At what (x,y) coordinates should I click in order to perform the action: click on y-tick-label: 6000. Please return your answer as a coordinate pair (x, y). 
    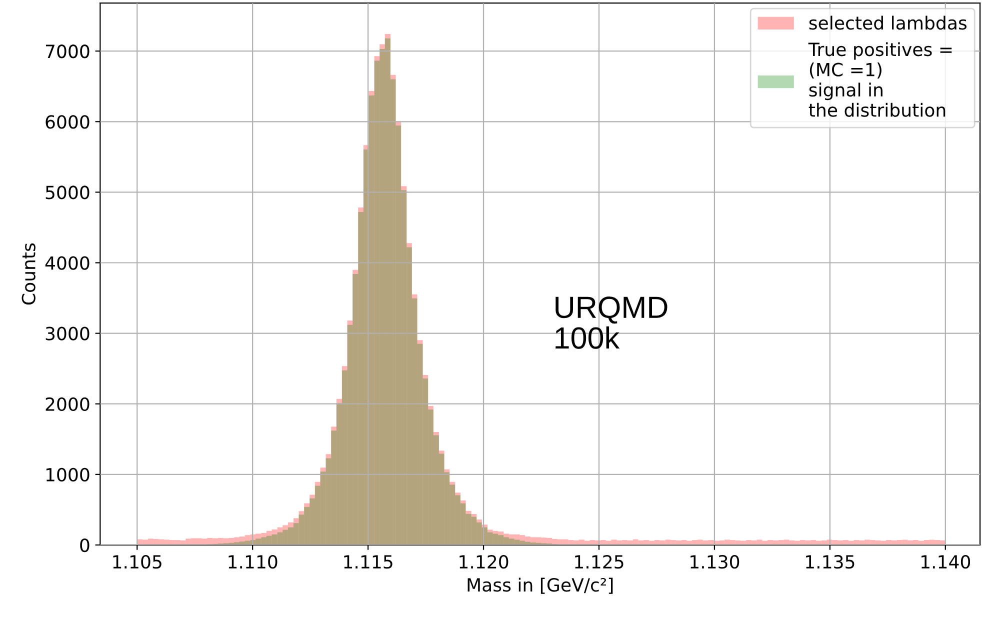
    Looking at the image, I should click on (68, 122).